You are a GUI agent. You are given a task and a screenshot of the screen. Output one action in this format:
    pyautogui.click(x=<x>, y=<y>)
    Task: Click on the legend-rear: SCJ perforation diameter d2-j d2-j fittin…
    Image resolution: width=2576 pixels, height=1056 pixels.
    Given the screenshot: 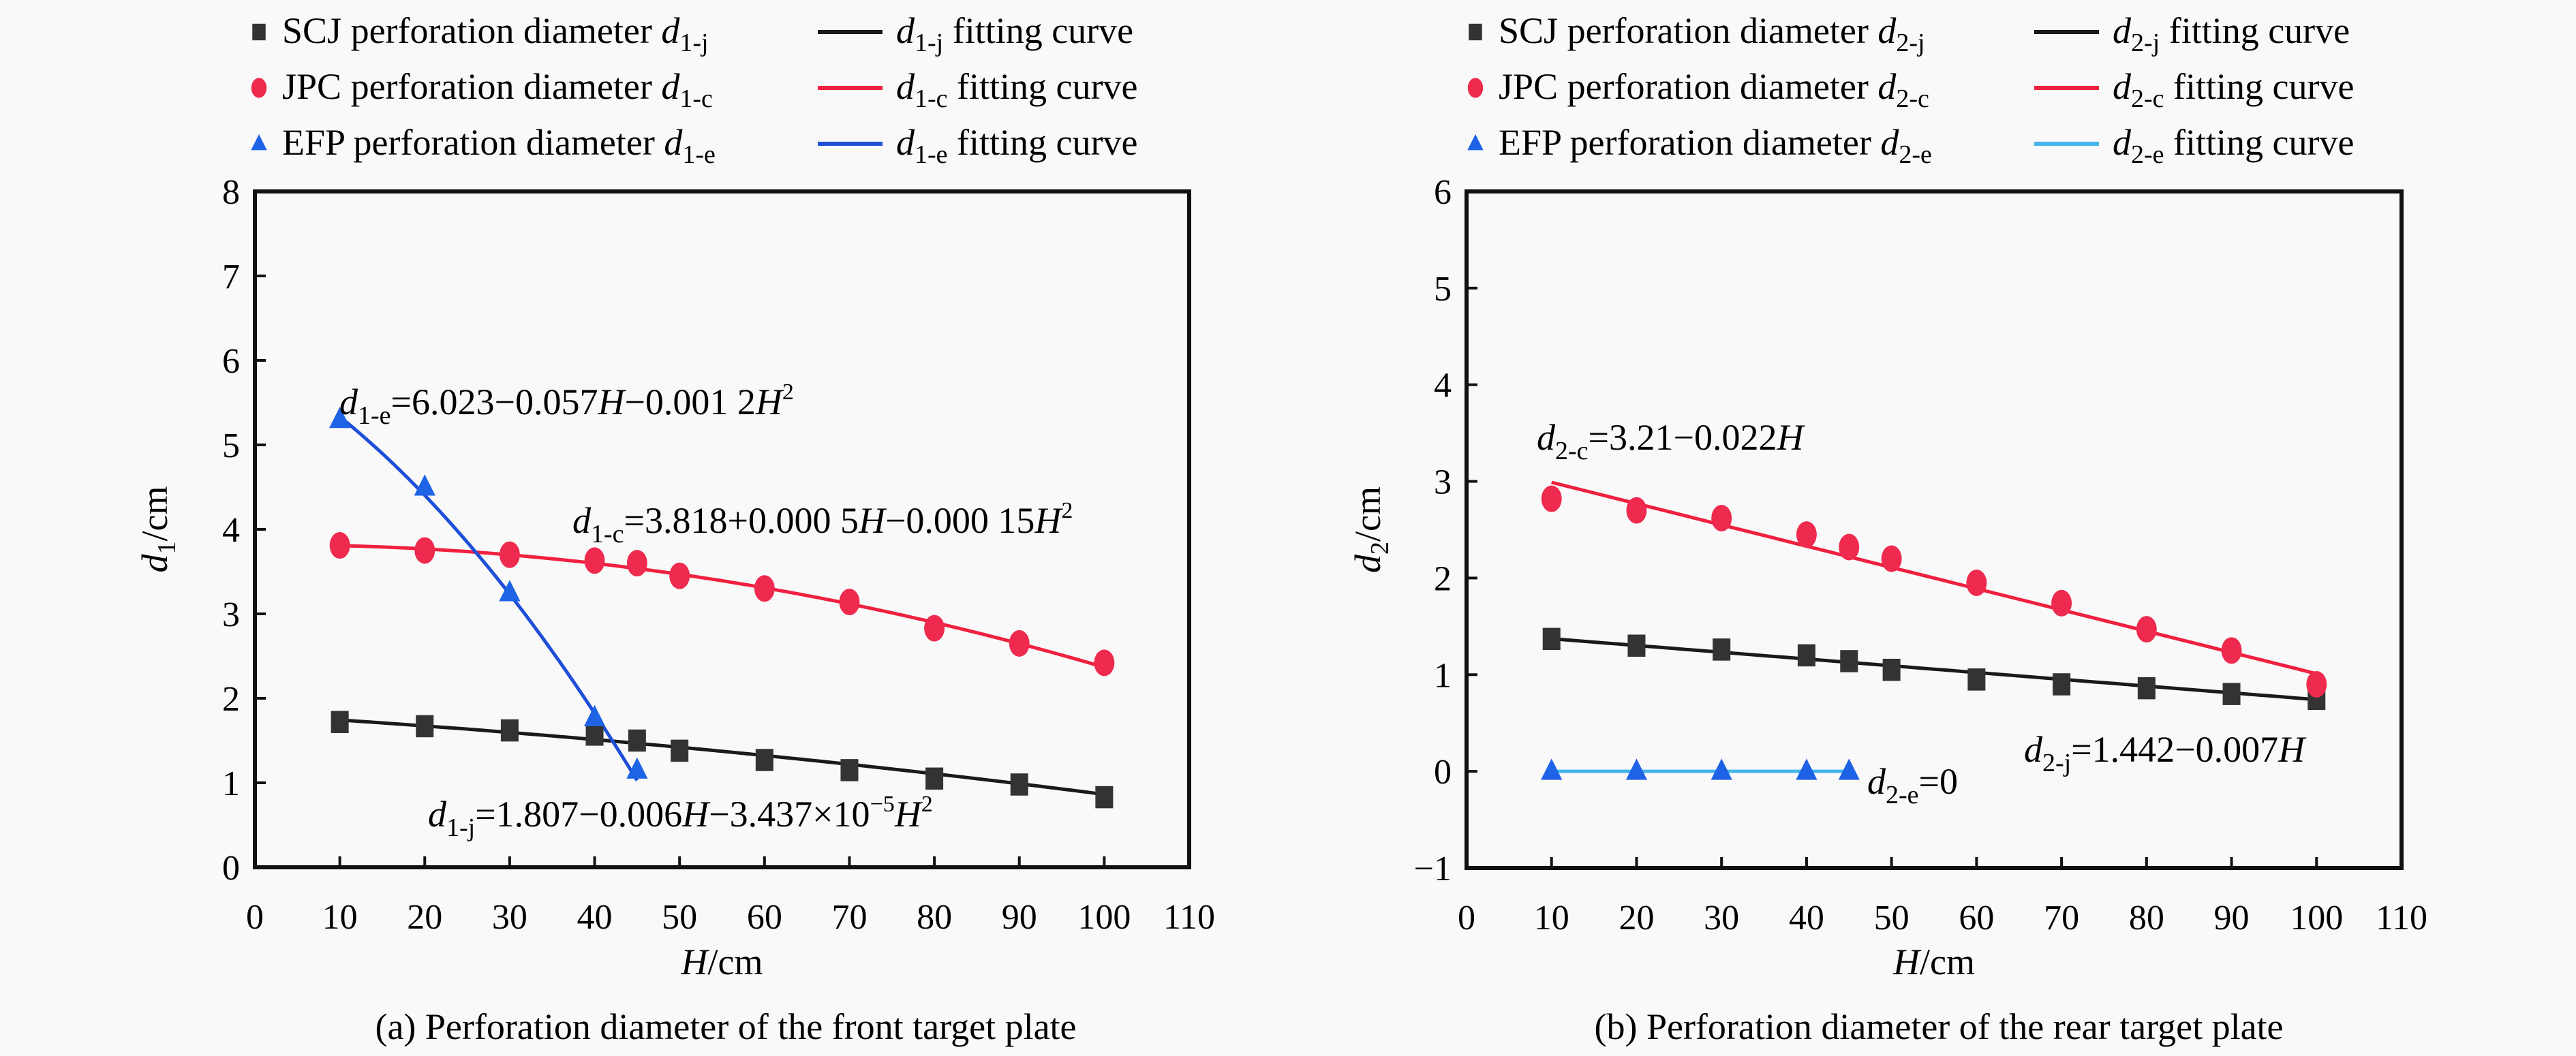 What is the action you would take?
    pyautogui.click(x=1911, y=89)
    